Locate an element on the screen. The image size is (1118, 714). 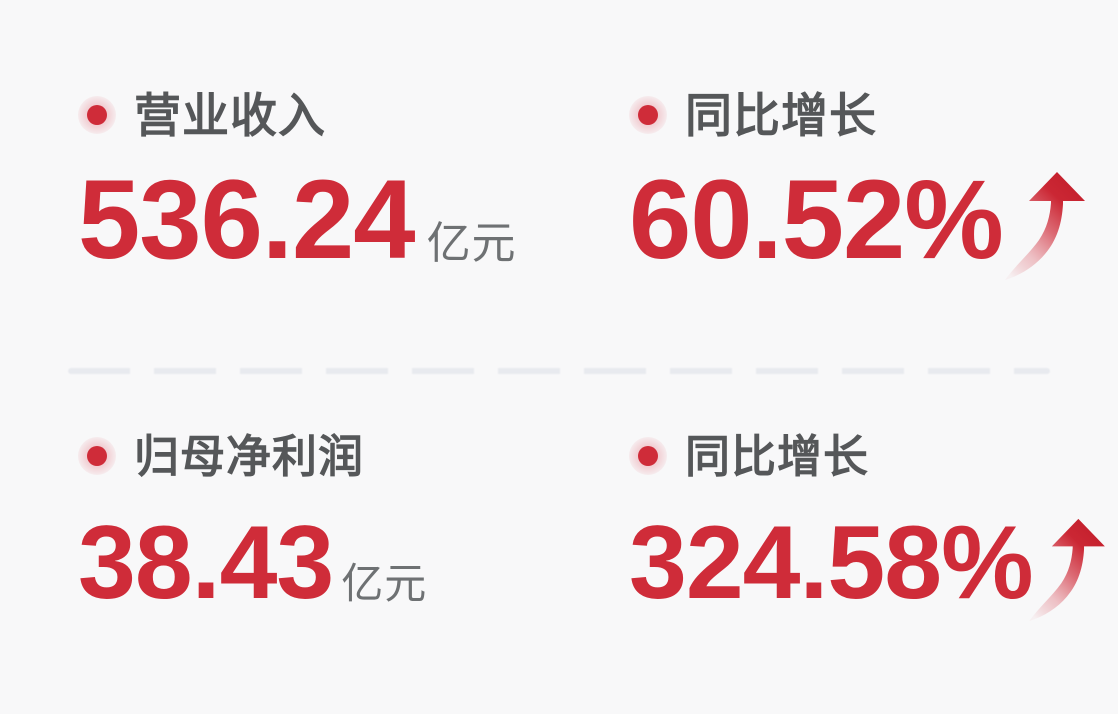
metric-value-line: 38.43 亿元 is located at coordinates (316, 563).